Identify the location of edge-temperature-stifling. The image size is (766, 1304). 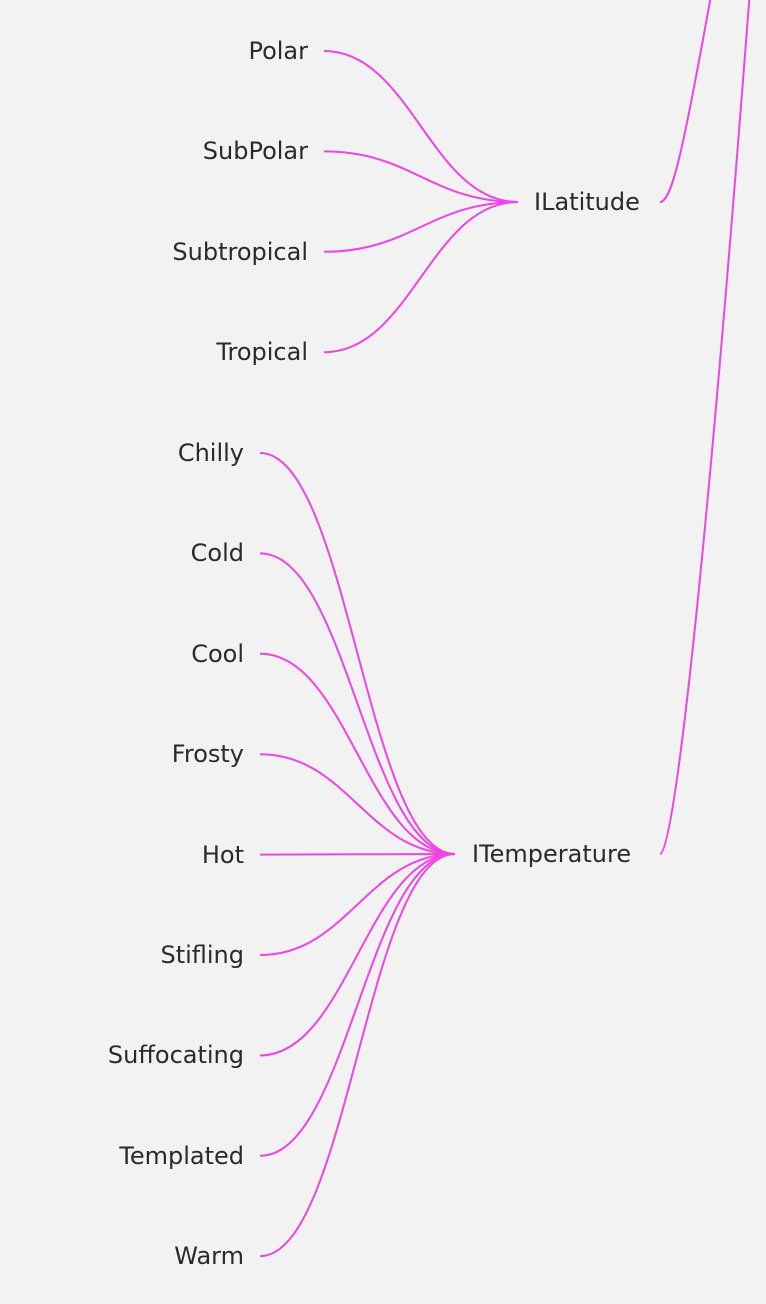
(357, 904).